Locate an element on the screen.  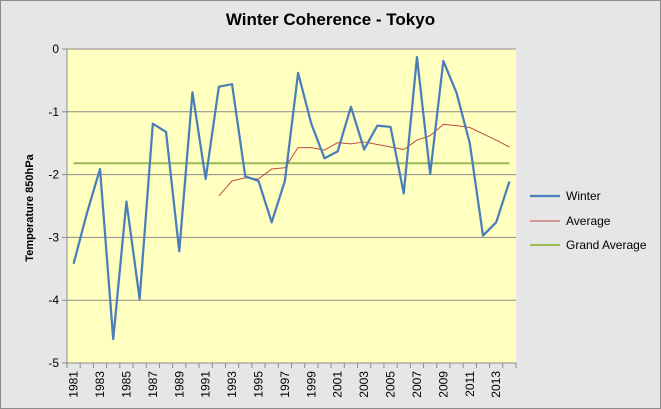
legend-label: Winter is located at coordinates (583, 196).